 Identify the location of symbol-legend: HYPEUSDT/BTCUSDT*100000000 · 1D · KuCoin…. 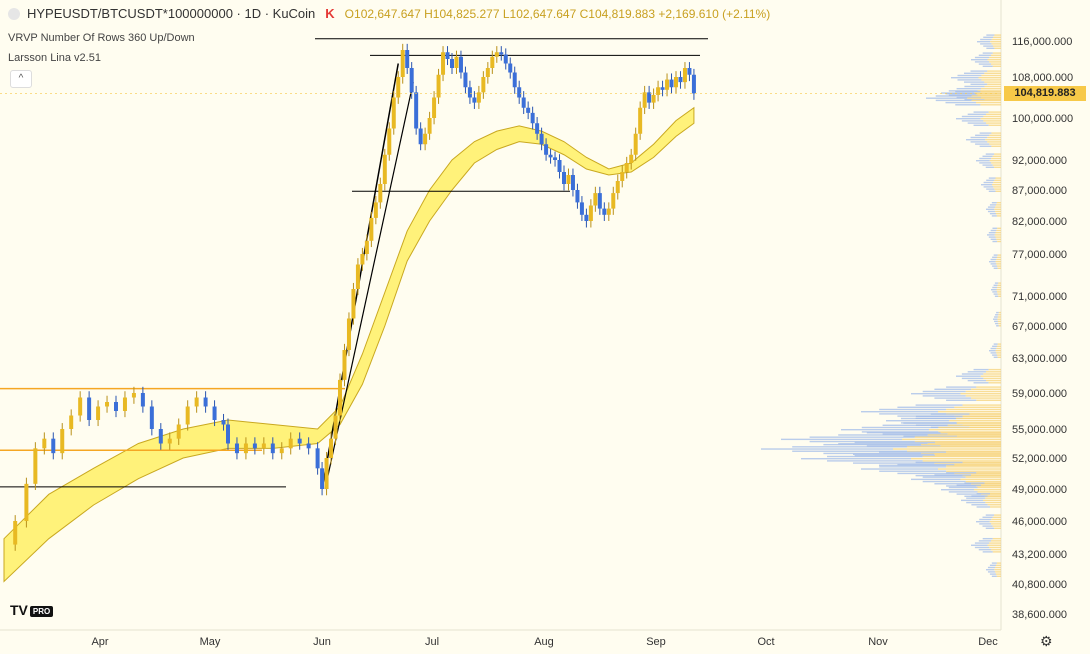
(389, 13).